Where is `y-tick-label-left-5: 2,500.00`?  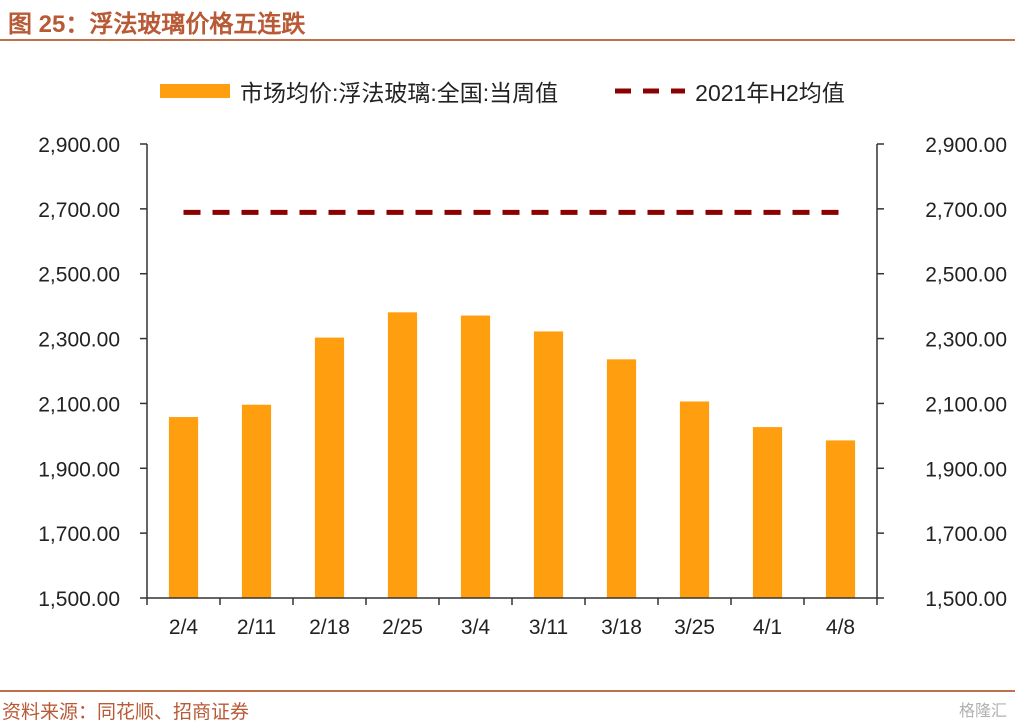 y-tick-label-left-5: 2,500.00 is located at coordinates (79, 275).